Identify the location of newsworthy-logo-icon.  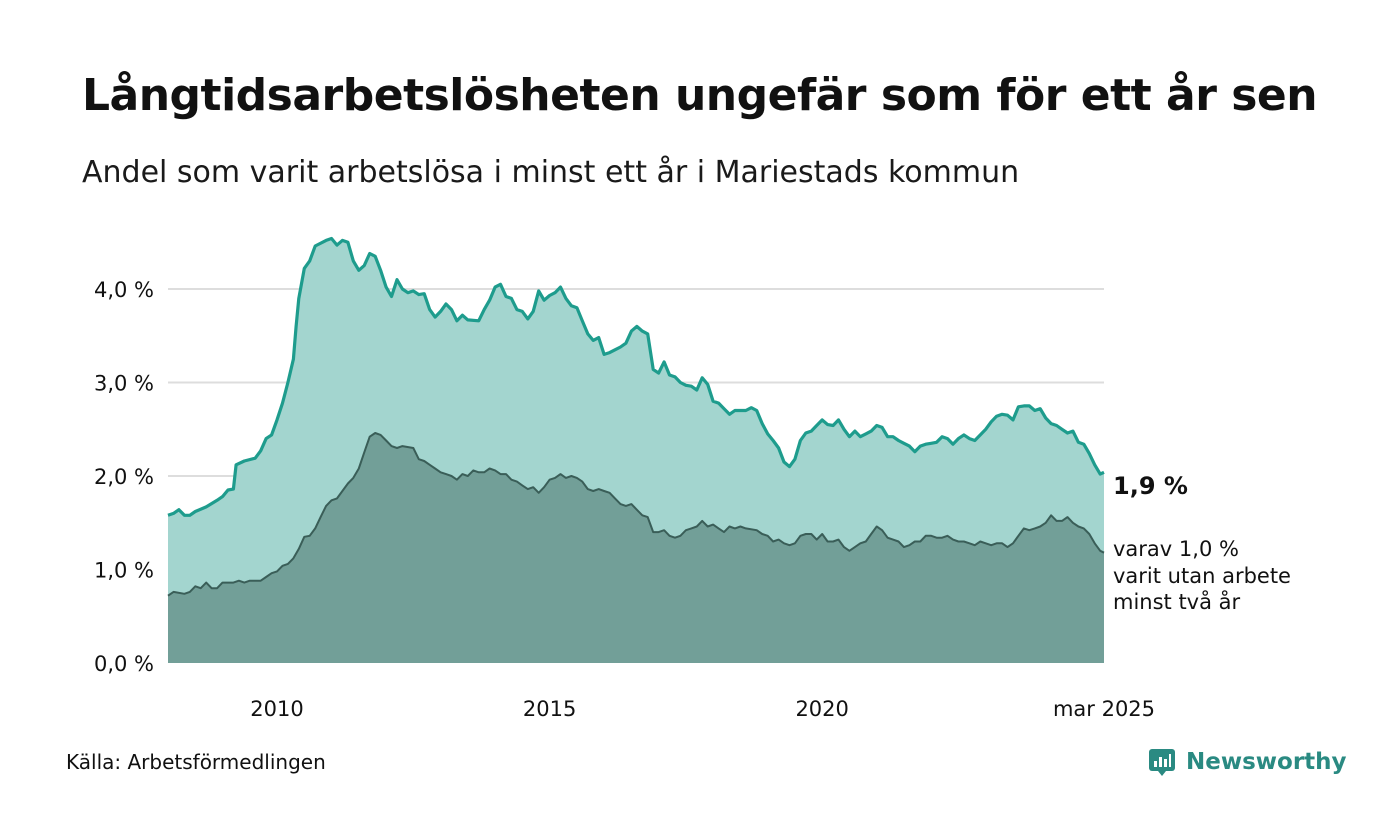
(1162, 762).